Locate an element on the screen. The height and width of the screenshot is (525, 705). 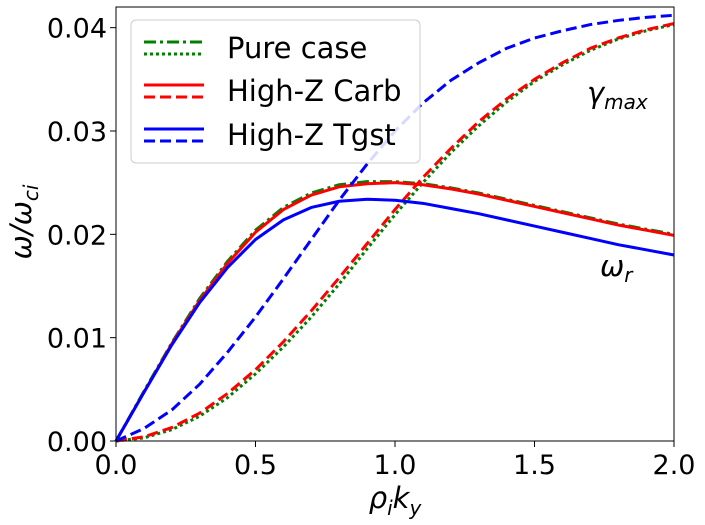
x-tick-label: 0.5 is located at coordinates (255, 465).